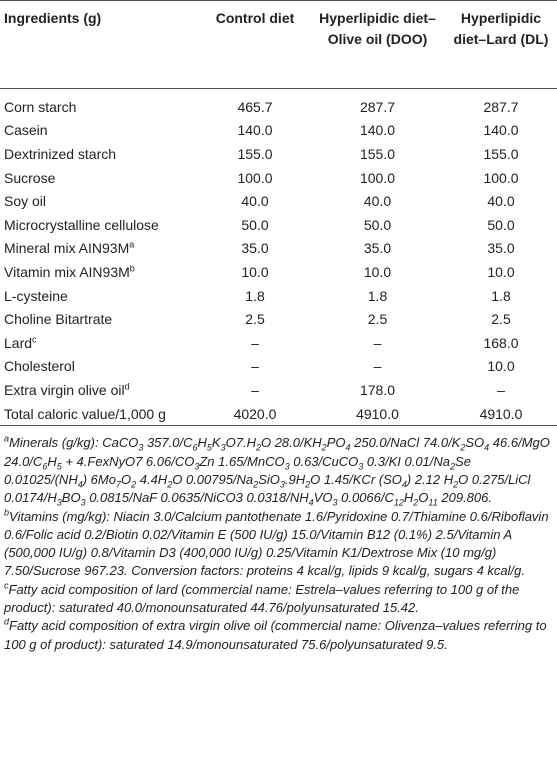 The image size is (557, 764). Describe the element at coordinates (407, 461) in the screenshot. I see `footnote-text: 0.3/KI 0.01/Na` at that location.